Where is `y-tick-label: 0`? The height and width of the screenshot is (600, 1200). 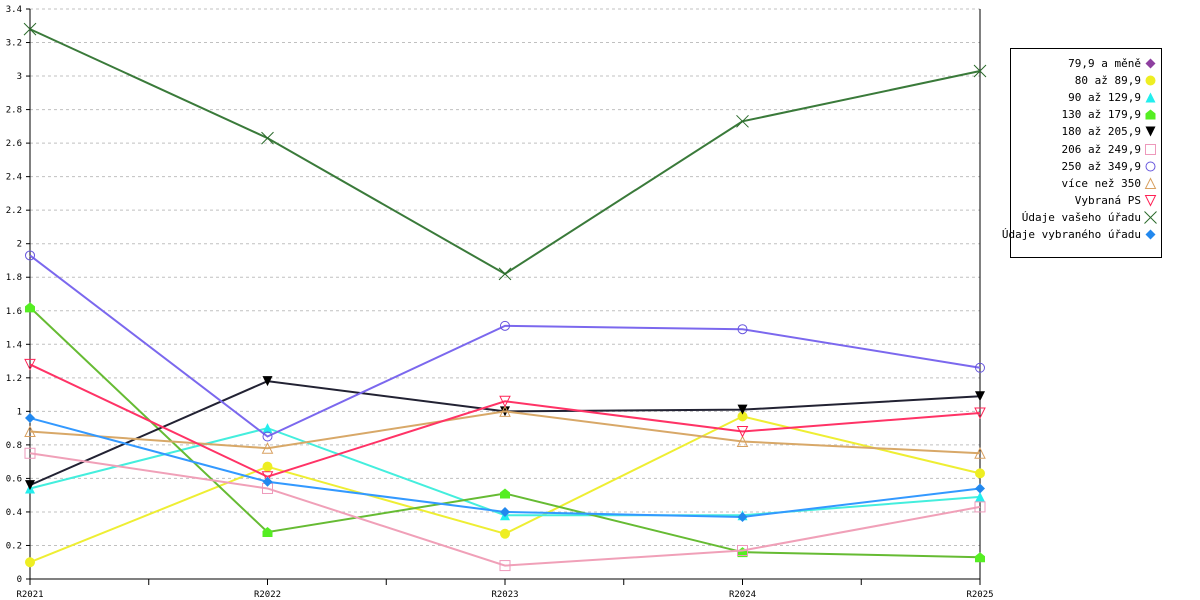 y-tick-label: 0 is located at coordinates (19, 580).